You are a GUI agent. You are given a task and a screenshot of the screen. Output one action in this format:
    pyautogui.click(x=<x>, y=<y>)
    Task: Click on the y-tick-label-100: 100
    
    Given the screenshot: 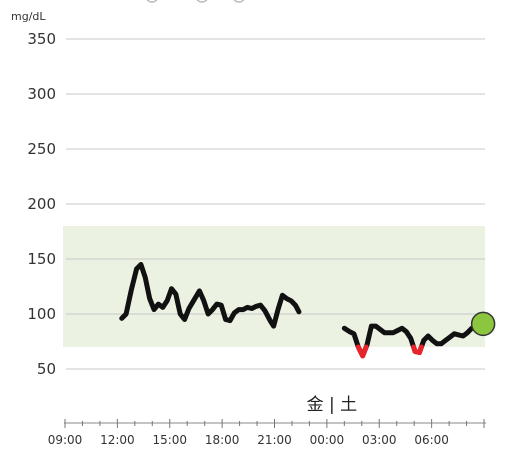 What is the action you would take?
    pyautogui.click(x=41, y=314)
    